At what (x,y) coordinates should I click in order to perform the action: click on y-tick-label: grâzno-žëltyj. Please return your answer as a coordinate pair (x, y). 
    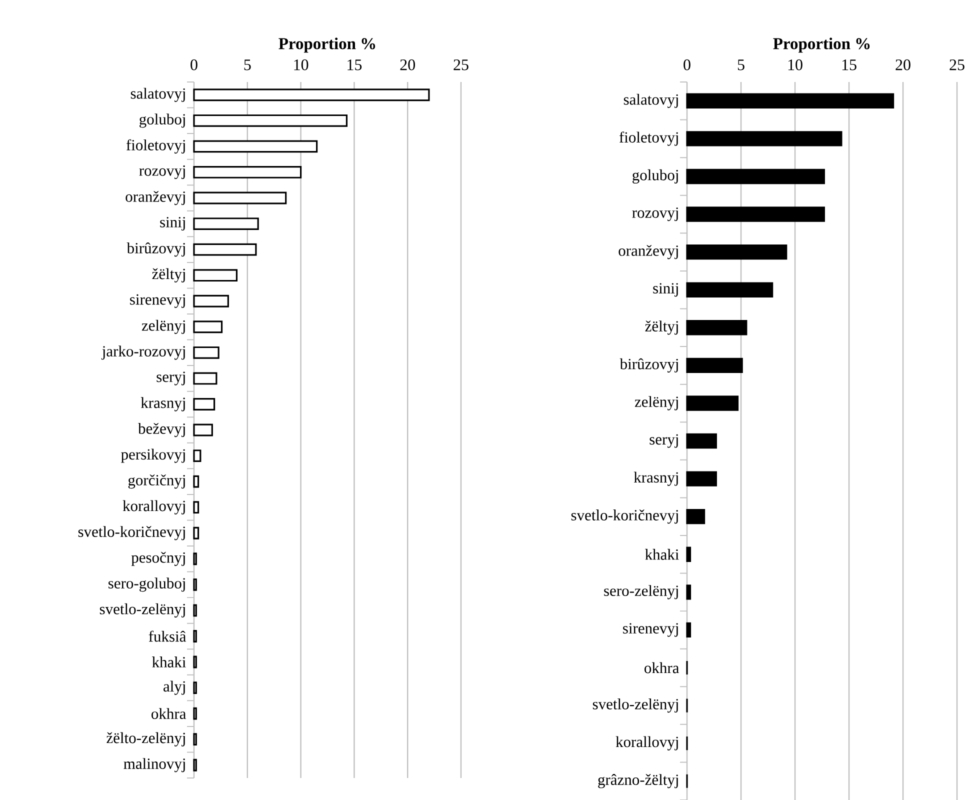
    Looking at the image, I should click on (638, 781).